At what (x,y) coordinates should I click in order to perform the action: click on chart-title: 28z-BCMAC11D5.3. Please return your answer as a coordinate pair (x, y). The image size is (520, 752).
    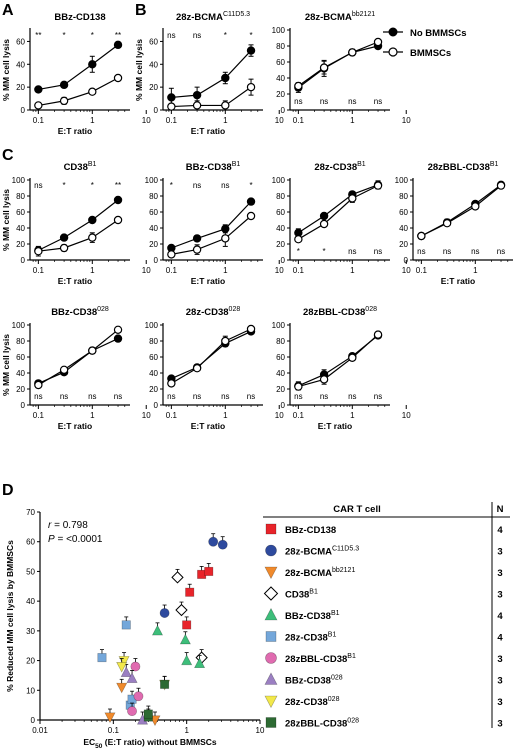
    Looking at the image, I should click on (213, 17).